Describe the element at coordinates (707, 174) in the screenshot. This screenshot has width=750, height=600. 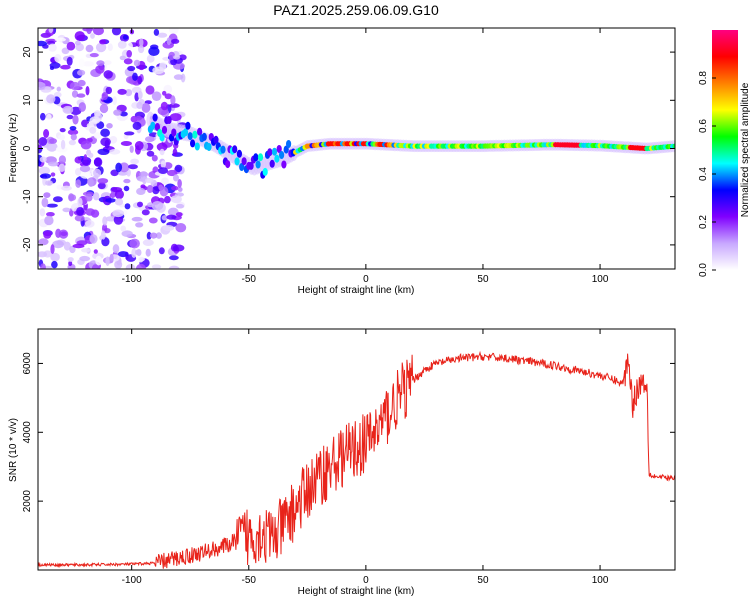
I see `colorbar-ticks: 0.0 0.2 0.4 0.6 0.8` at that location.